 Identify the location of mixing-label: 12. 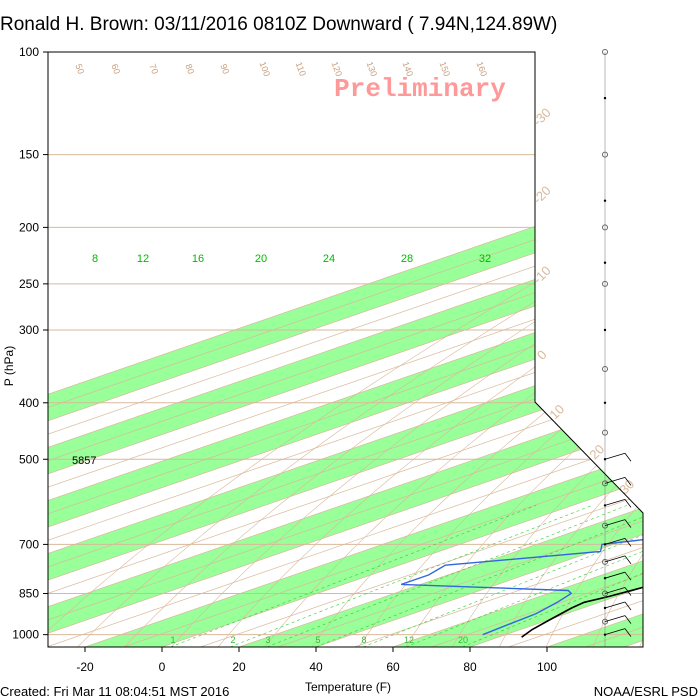
(143, 259).